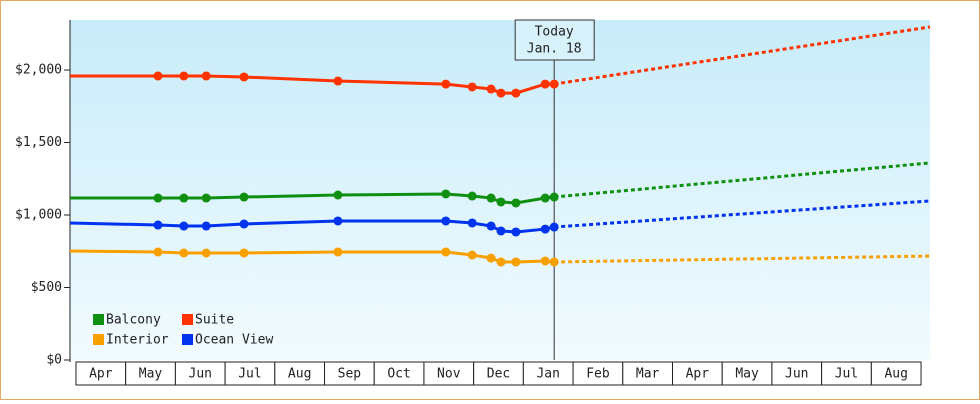  What do you see at coordinates (137, 340) in the screenshot?
I see `legend-label: Interior` at bounding box center [137, 340].